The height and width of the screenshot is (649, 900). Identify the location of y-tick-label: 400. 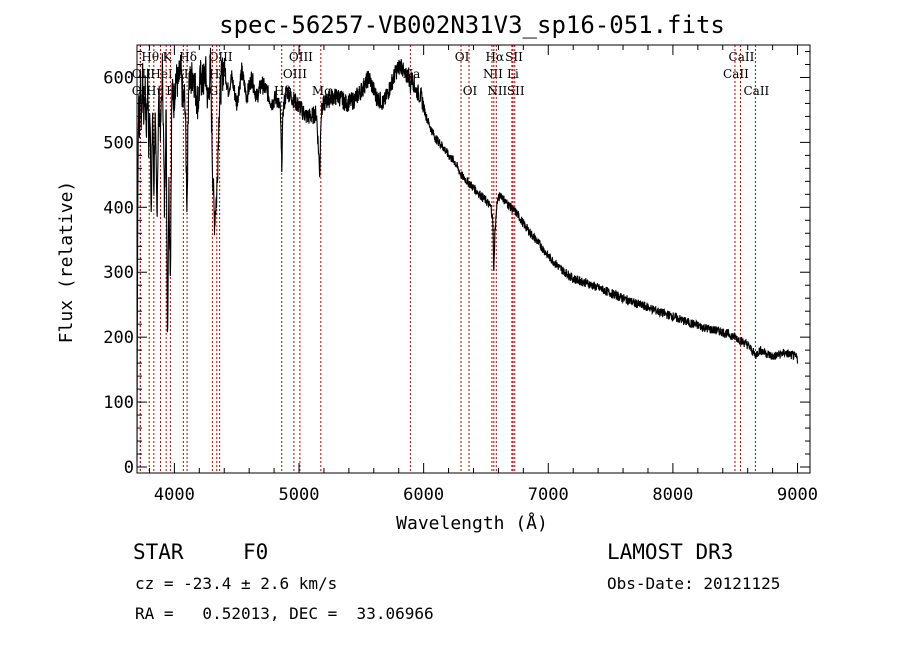
(118, 208).